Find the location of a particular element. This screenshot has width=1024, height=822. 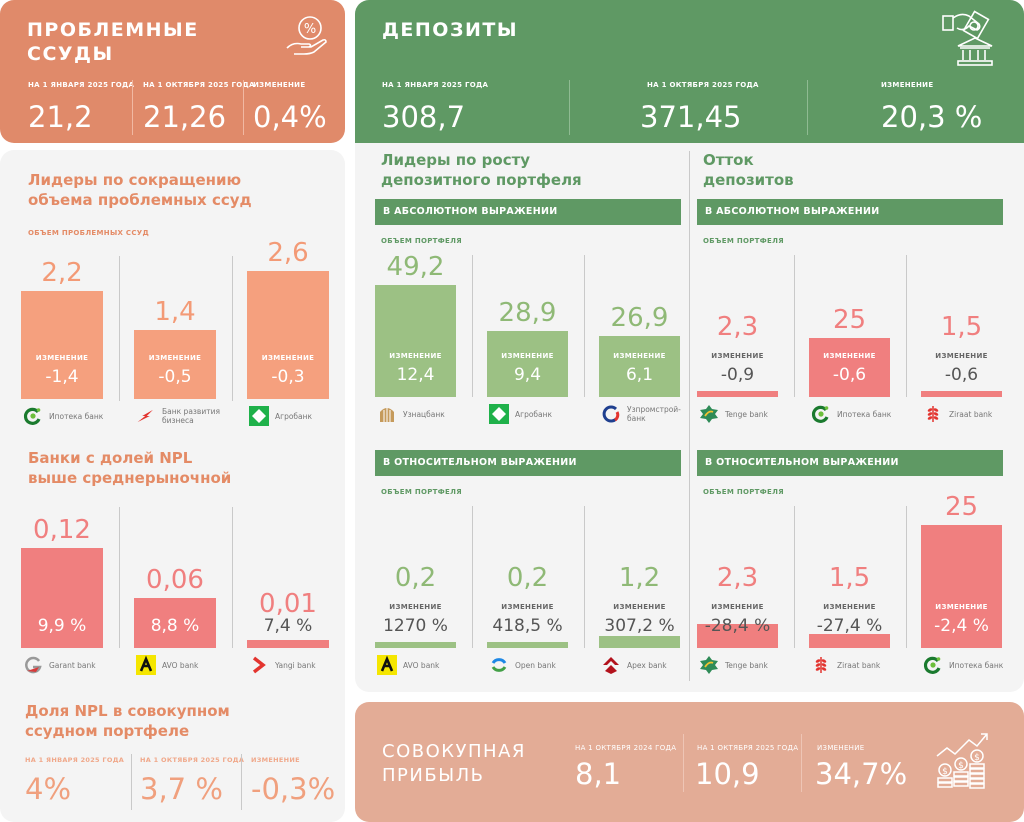

npl-col1-value: 21,2 is located at coordinates (60, 117).